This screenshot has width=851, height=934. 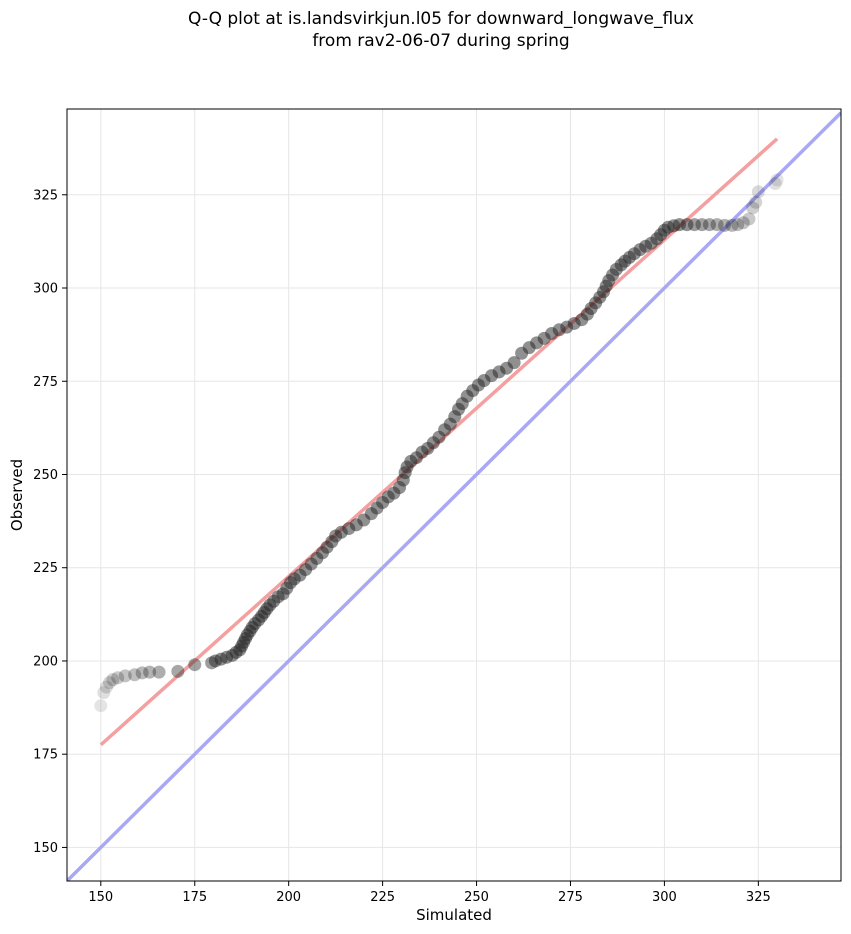 I want to click on y-tick-label: 200, so click(x=45, y=661).